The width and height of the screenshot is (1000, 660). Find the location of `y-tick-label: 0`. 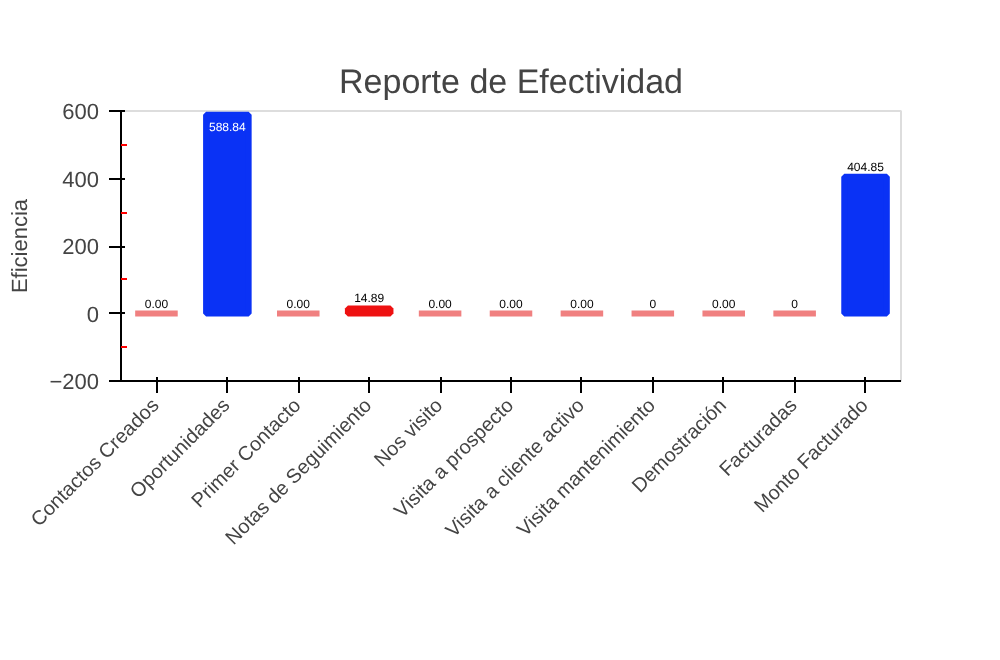

y-tick-label: 0 is located at coordinates (93, 315).